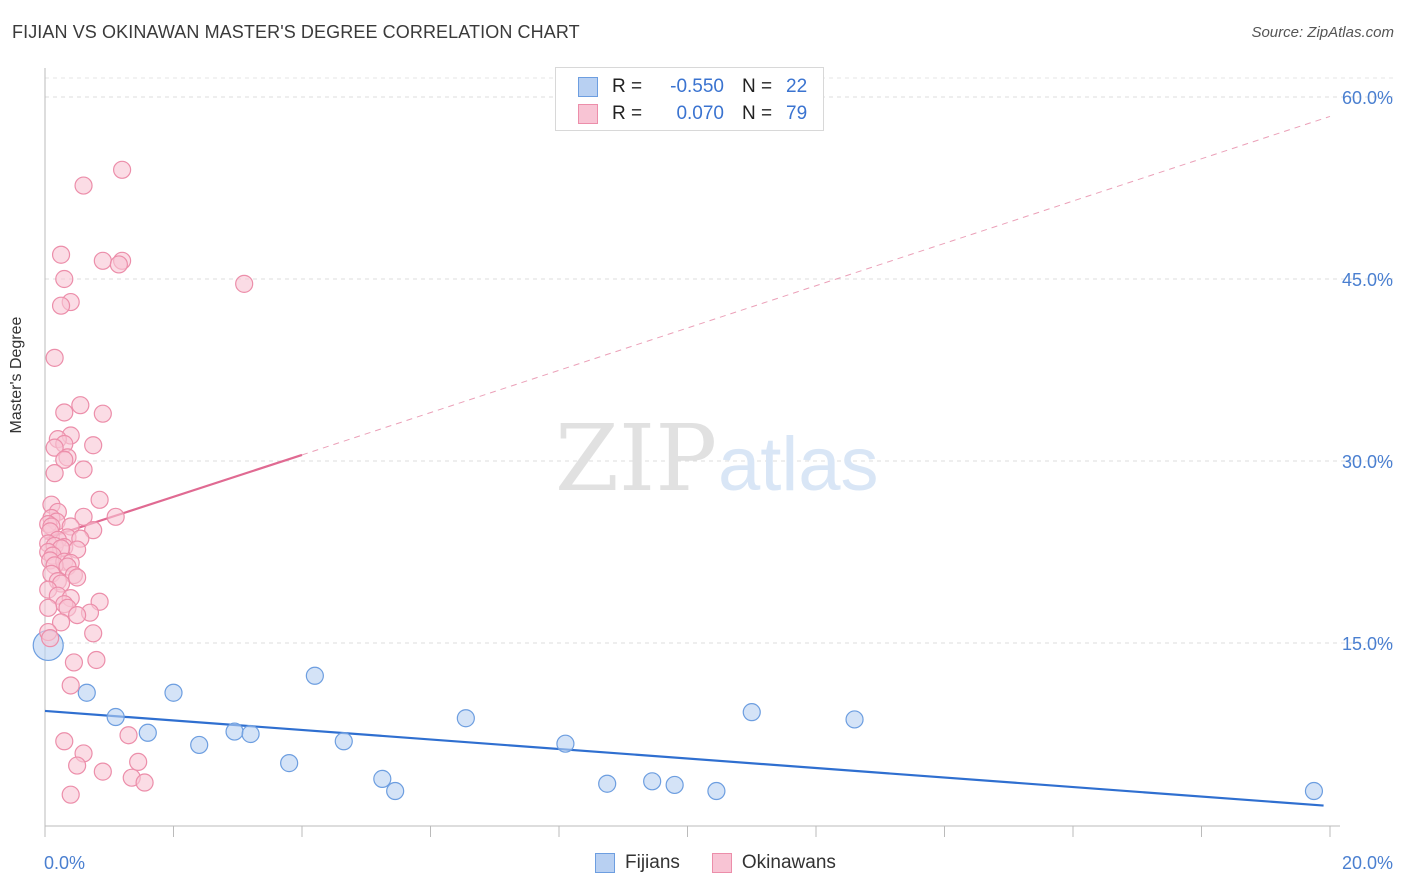 The height and width of the screenshot is (892, 1406). Describe the element at coordinates (700, 113) in the screenshot. I see `legend-r-value-okinawans: 0.070` at that location.